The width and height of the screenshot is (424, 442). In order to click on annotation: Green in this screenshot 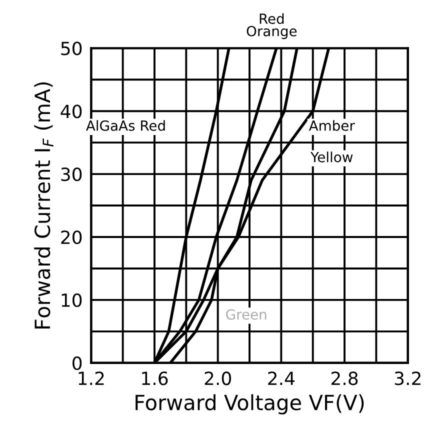, I will do `click(246, 314)`.